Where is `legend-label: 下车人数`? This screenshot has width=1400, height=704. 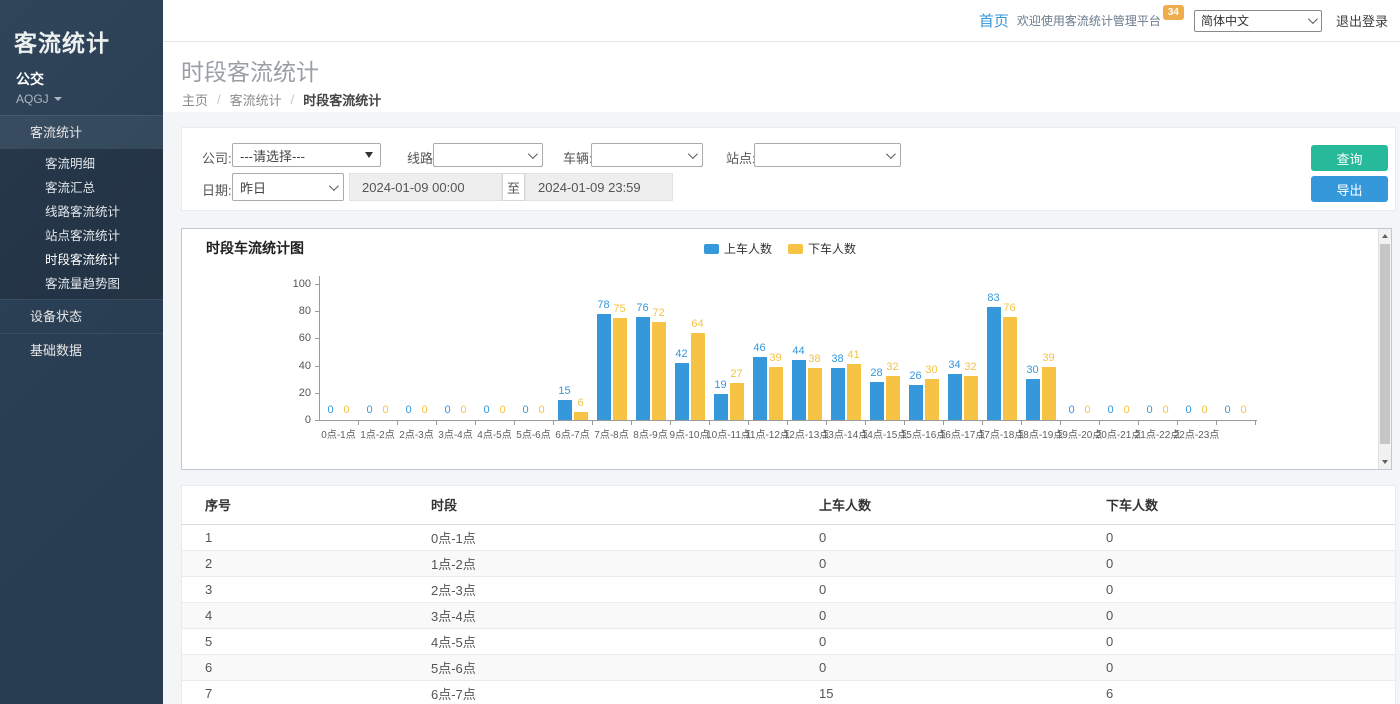
legend-label: 下车人数 is located at coordinates (832, 249).